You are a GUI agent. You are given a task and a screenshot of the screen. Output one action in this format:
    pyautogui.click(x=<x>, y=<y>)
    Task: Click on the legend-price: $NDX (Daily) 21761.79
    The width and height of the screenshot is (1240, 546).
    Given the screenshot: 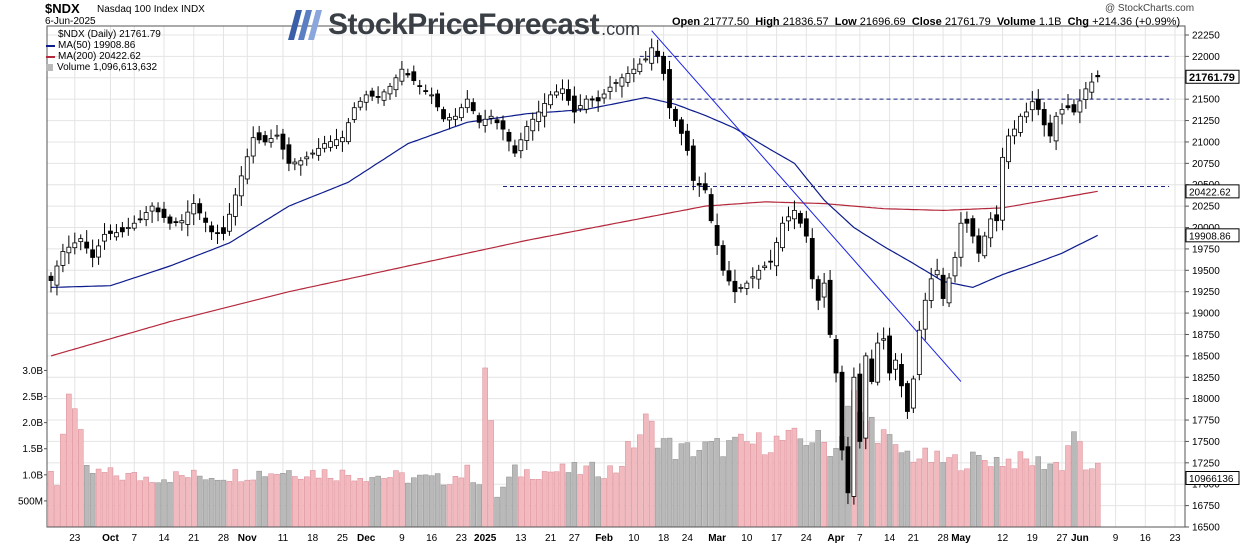 What is the action you would take?
    pyautogui.click(x=109, y=34)
    